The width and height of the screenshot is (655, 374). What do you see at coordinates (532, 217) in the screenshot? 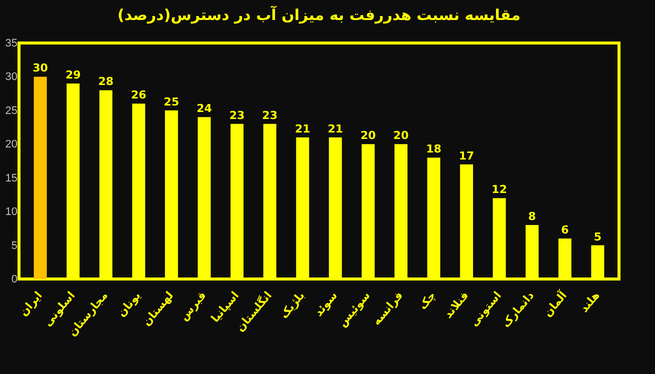
I see `data-label: 8` at bounding box center [532, 217].